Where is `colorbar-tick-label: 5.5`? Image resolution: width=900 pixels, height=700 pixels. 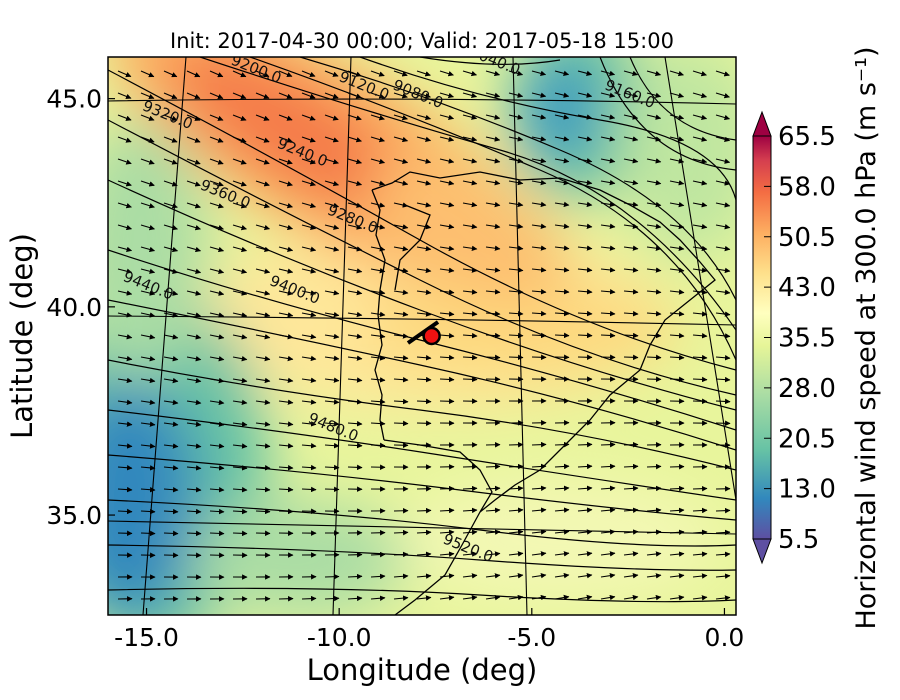
colorbar-tick-label: 5.5 is located at coordinates (798, 540).